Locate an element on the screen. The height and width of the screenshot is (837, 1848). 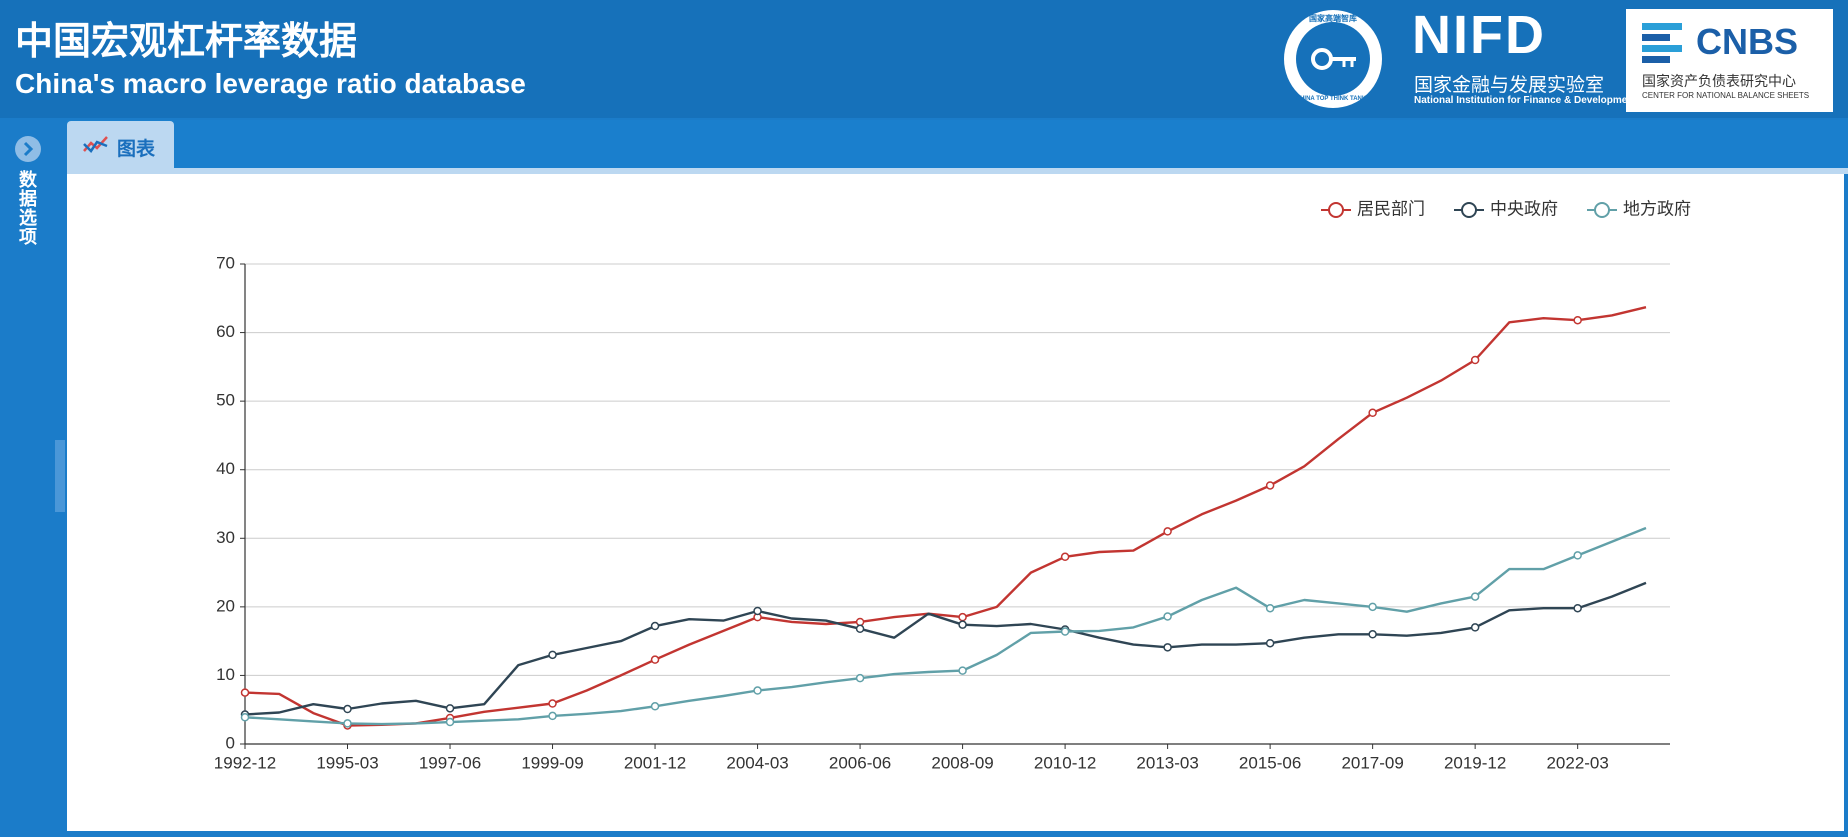
tab: 图表 is located at coordinates (120, 145).